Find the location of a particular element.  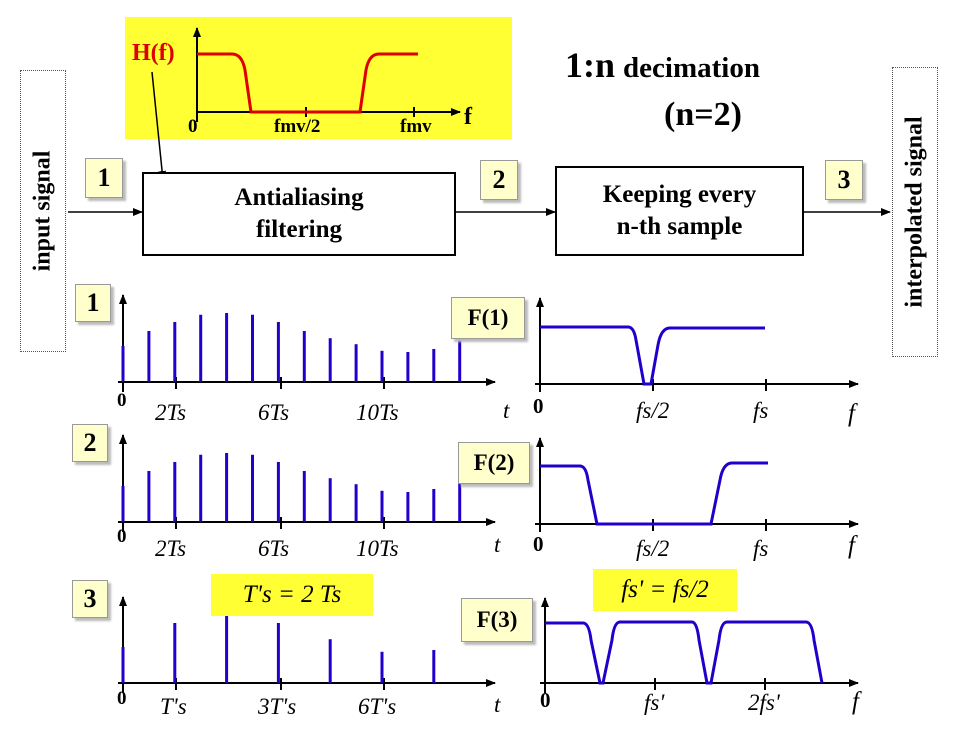

f2-axis-f: f is located at coordinates (851, 545).